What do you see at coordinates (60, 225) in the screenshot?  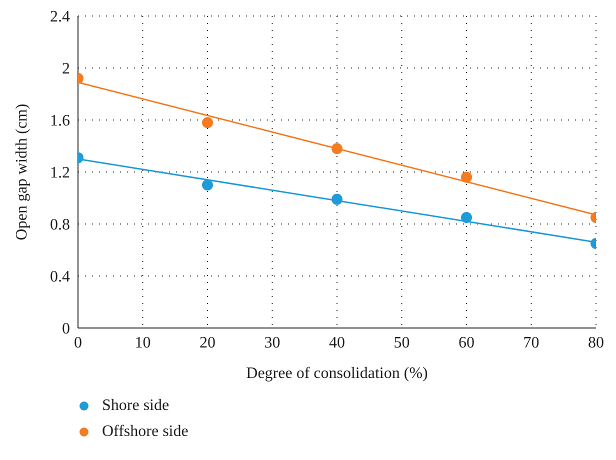 I see `y-tick-label: 0.8` at bounding box center [60, 225].